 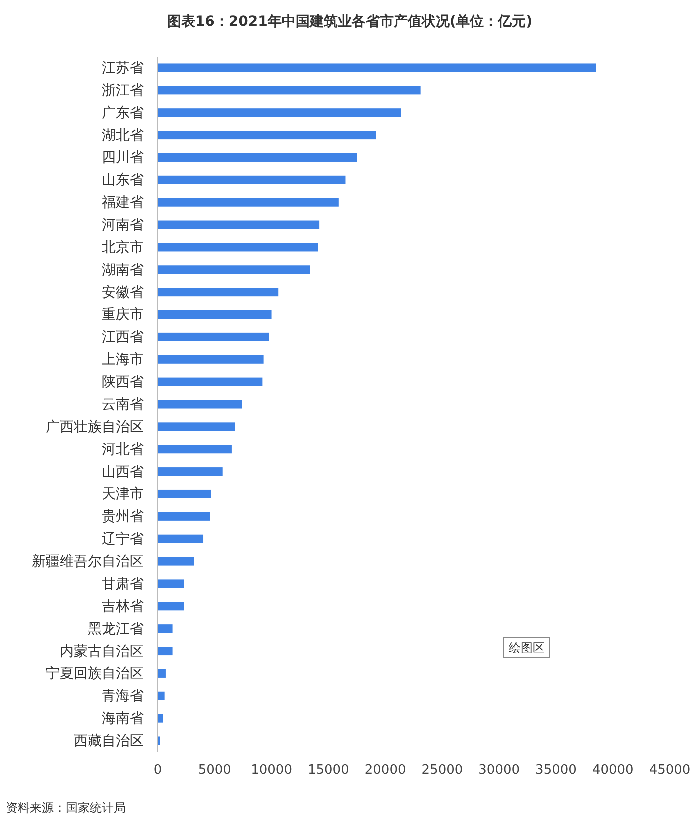 I want to click on annotation: 绘图区, so click(x=527, y=648).